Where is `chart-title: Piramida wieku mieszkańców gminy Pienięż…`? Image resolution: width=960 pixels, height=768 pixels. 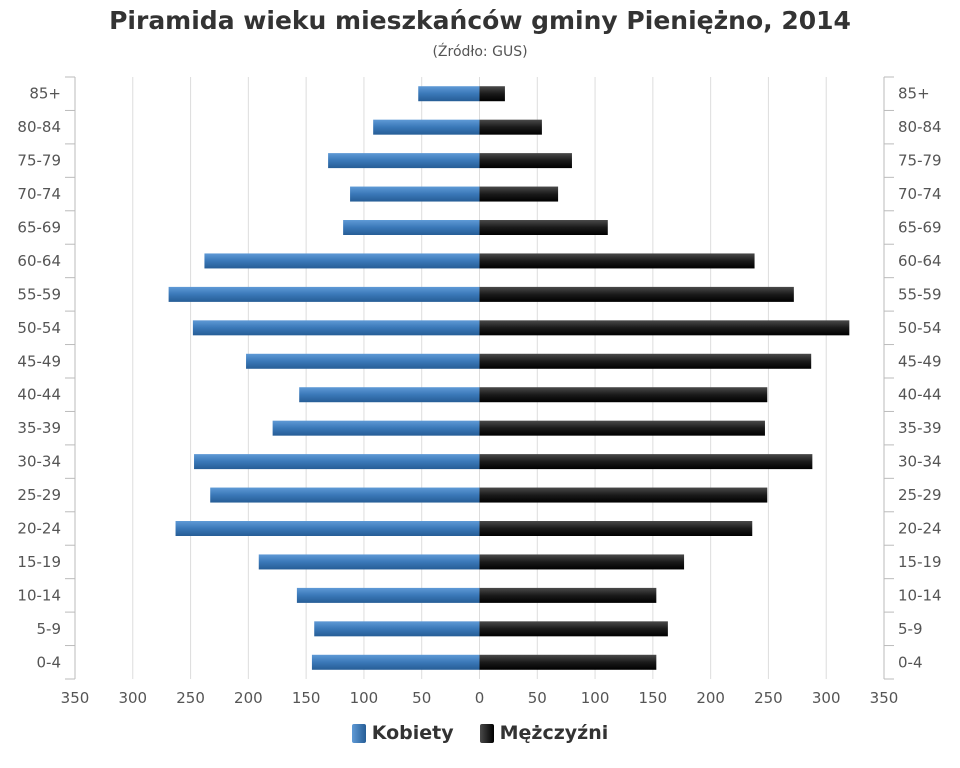
chart-title: Piramida wieku mieszkańców gminy Pienięż… is located at coordinates (480, 20).